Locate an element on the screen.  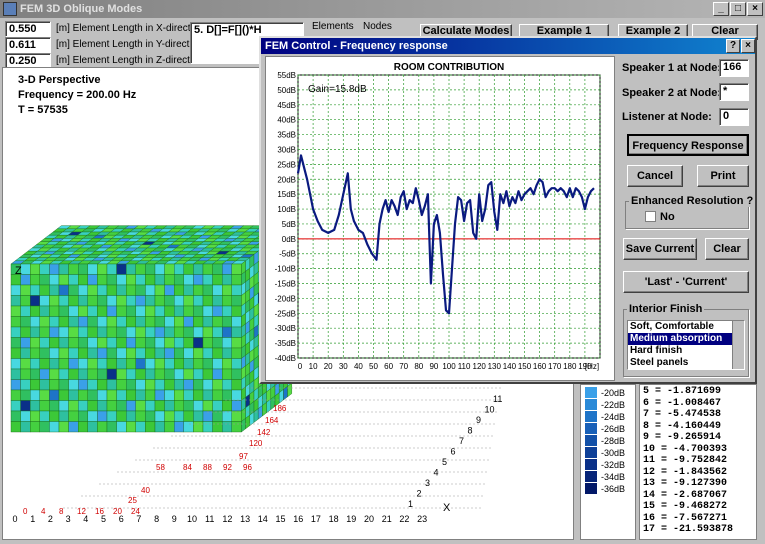
mode-value-row: 9 = -9.265914 is located at coordinates (682, 437).